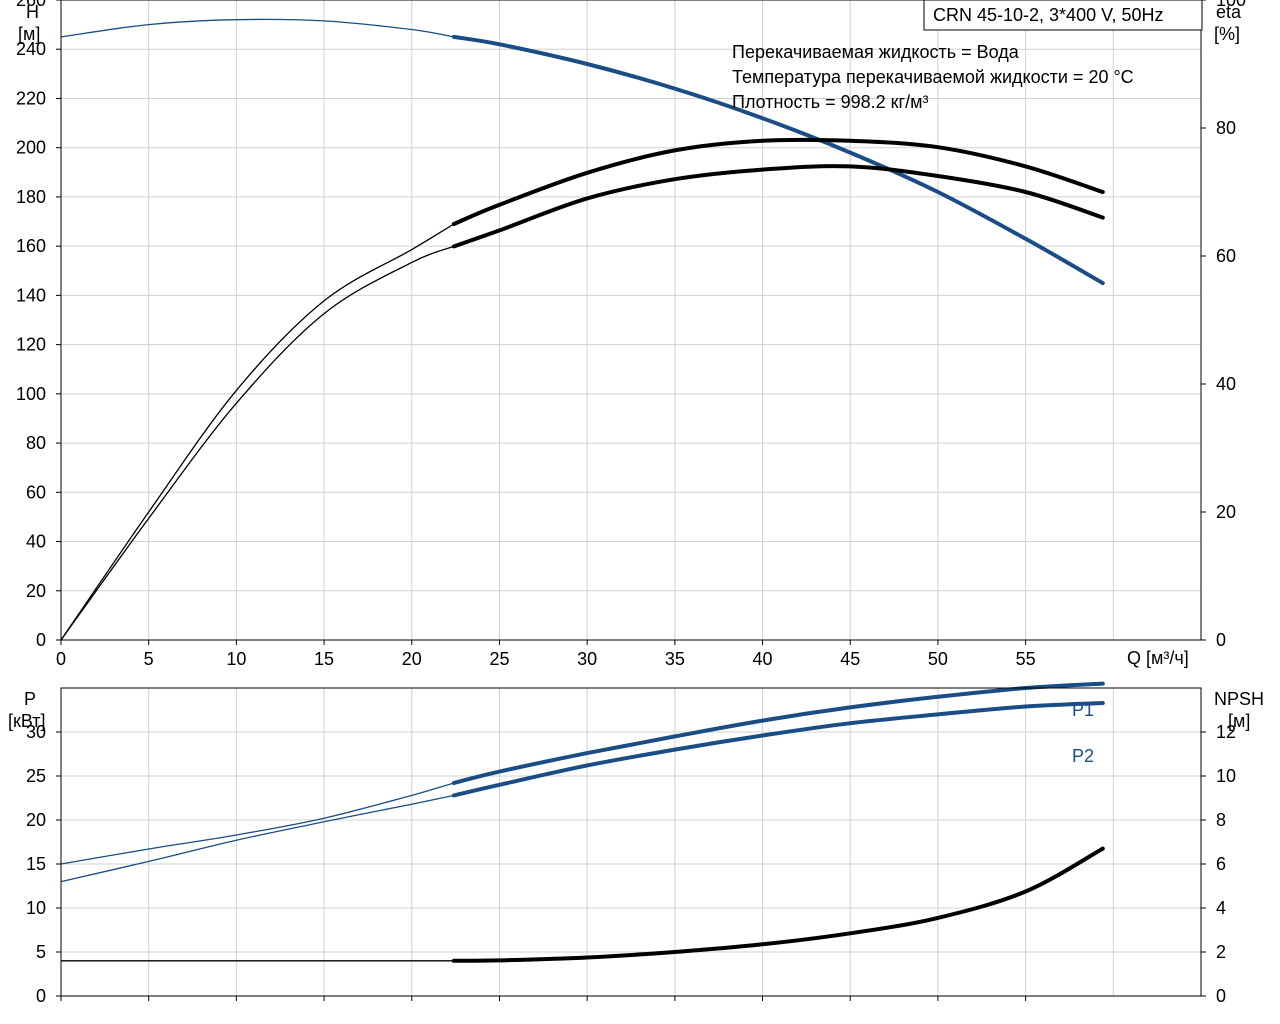 This screenshot has width=1280, height=1024. Describe the element at coordinates (850, 659) in the screenshot. I see `x-axis-tick-label: 45` at that location.